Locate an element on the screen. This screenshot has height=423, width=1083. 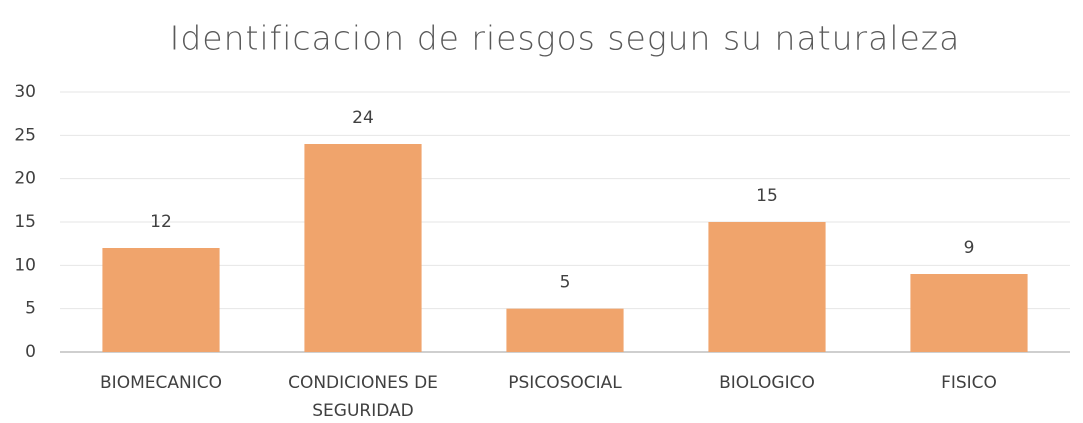
x-tick-label: BIOMECANICO is located at coordinates (161, 383).